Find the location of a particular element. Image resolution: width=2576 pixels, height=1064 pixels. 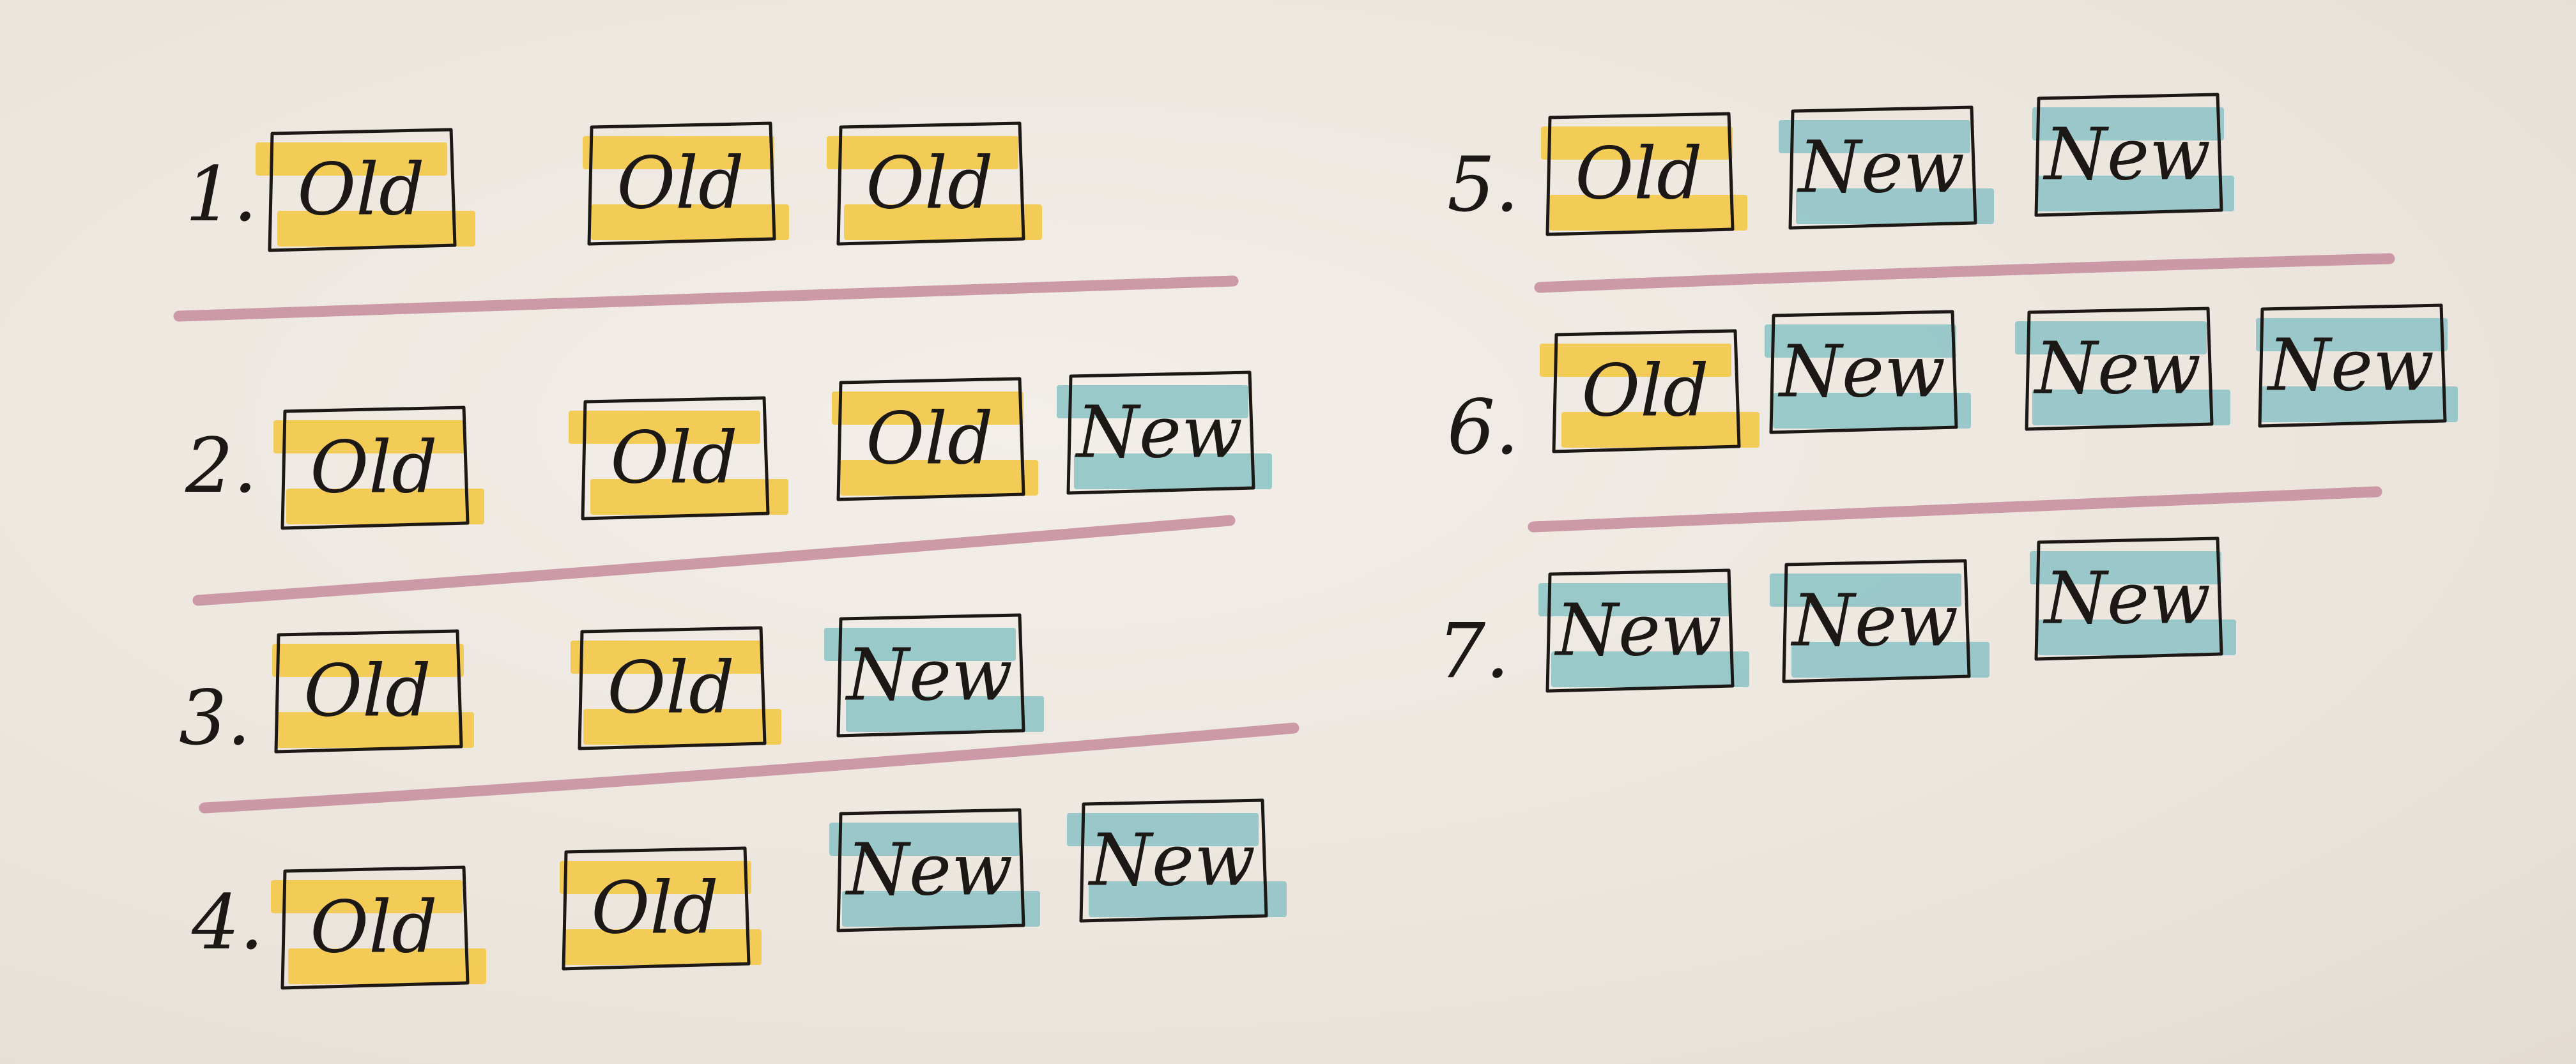

step-row-1: 1. Old Old Old is located at coordinates (613, 186).